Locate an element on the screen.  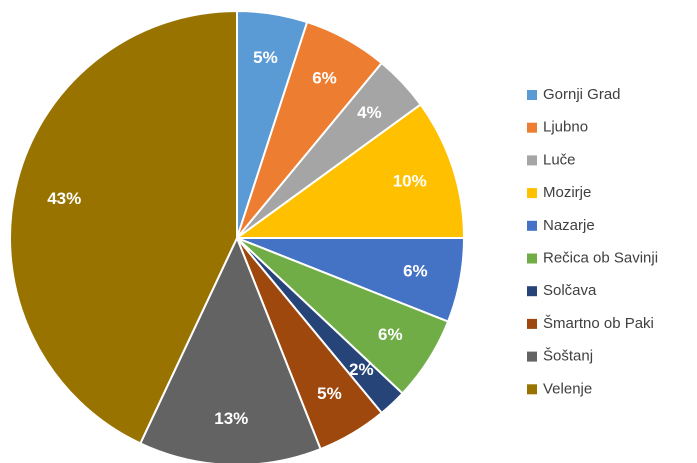
legend-label: Gornji Grad is located at coordinates (582, 94).